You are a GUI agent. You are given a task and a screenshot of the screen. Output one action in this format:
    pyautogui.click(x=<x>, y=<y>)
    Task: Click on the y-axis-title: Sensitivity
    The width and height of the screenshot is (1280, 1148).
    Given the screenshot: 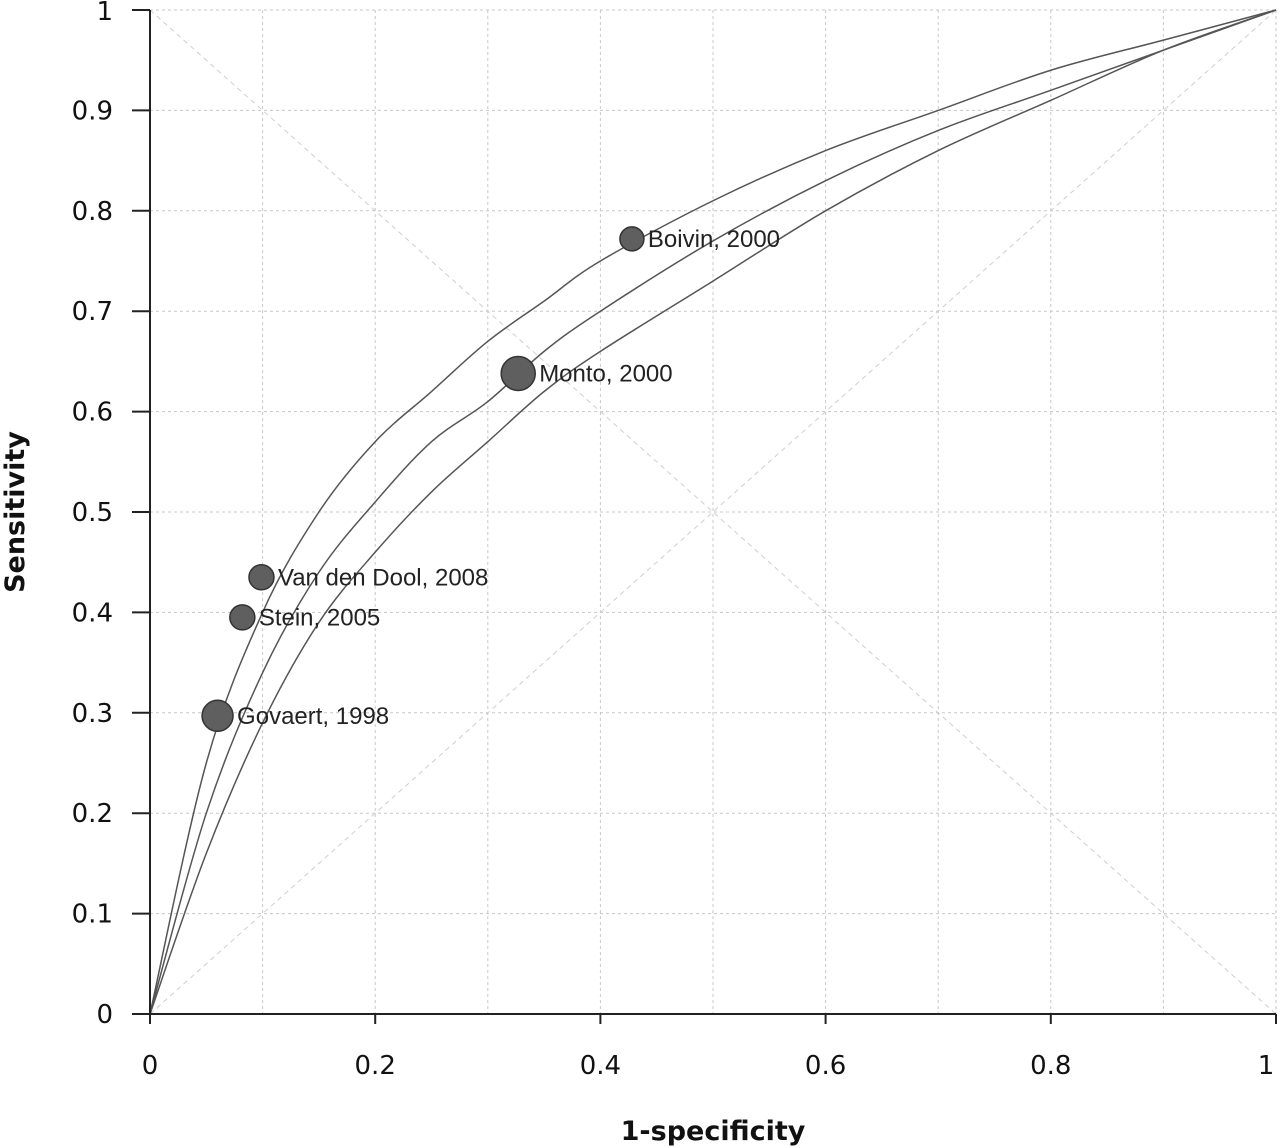 What is the action you would take?
    pyautogui.click(x=15, y=512)
    